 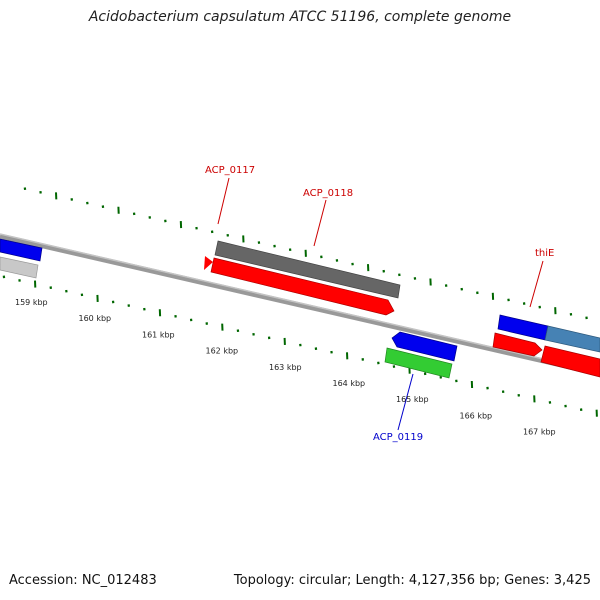 I want to click on feature-thie, so click(x=517, y=344).